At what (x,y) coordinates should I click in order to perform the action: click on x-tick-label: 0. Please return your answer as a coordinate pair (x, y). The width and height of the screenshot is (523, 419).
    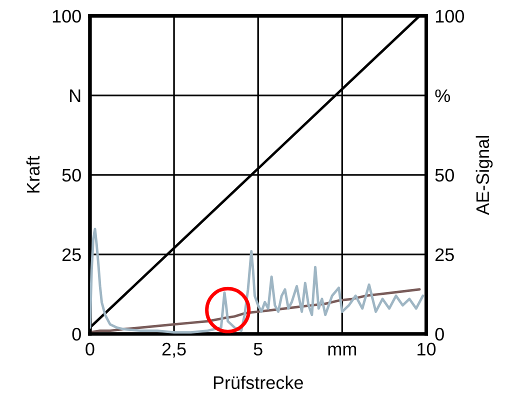
    Looking at the image, I should click on (90, 349).